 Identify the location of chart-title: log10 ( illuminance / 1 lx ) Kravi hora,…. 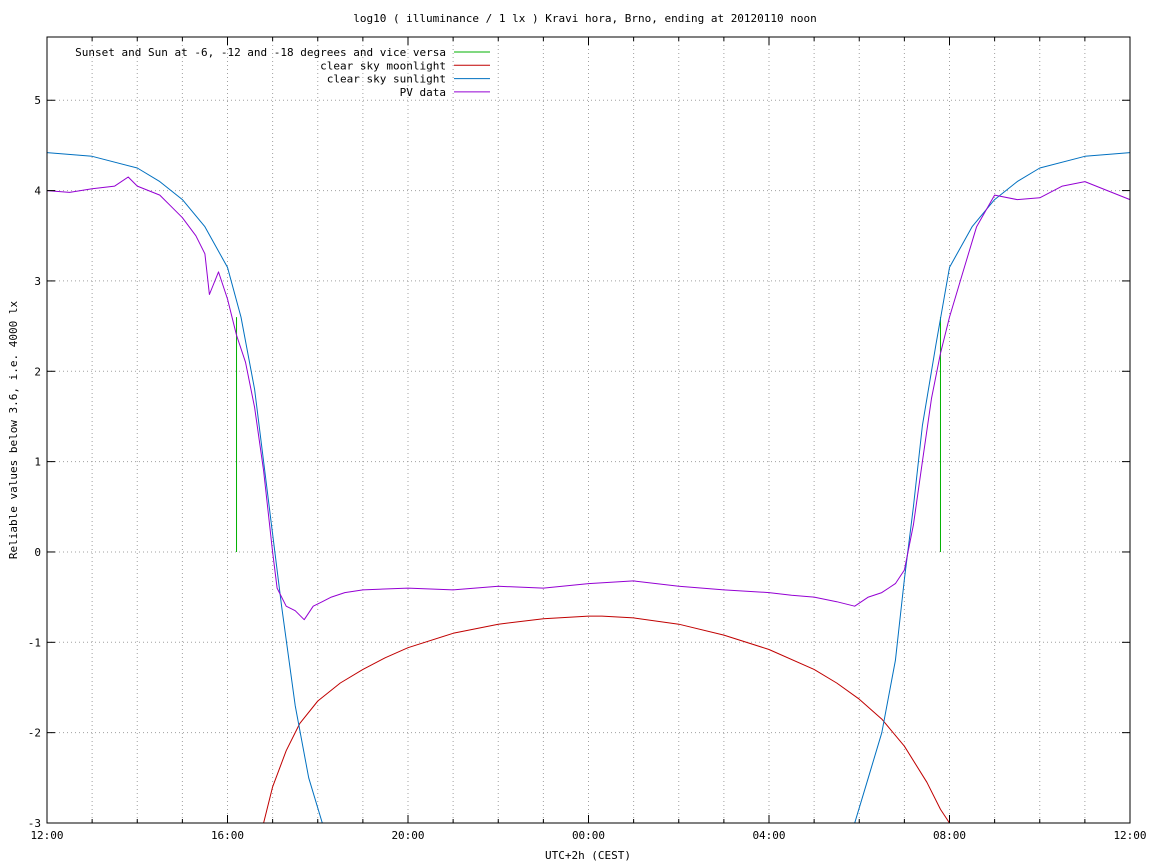
(585, 18).